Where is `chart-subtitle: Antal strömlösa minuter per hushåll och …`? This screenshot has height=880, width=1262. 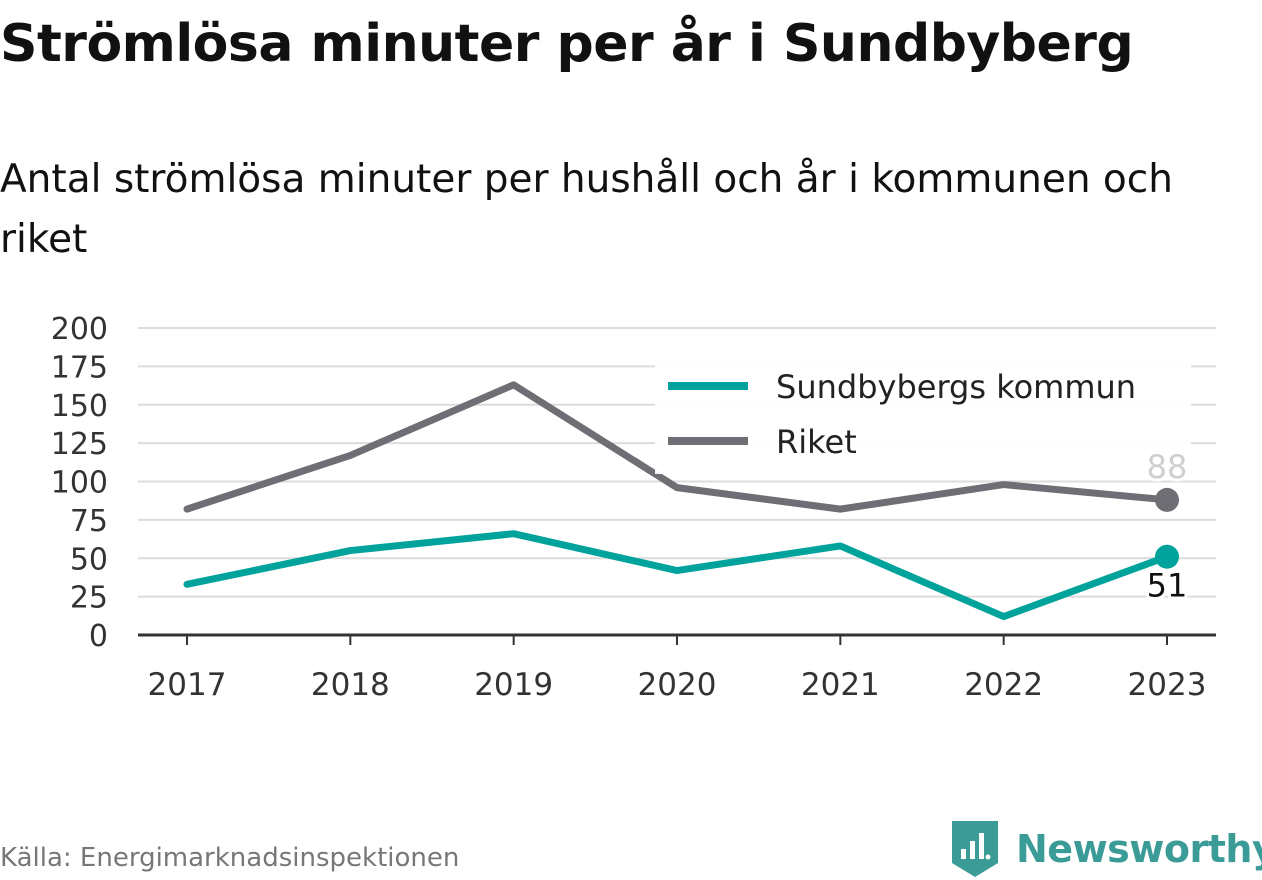
chart-subtitle: Antal strömlösa minuter per hushåll och … is located at coordinates (586, 209).